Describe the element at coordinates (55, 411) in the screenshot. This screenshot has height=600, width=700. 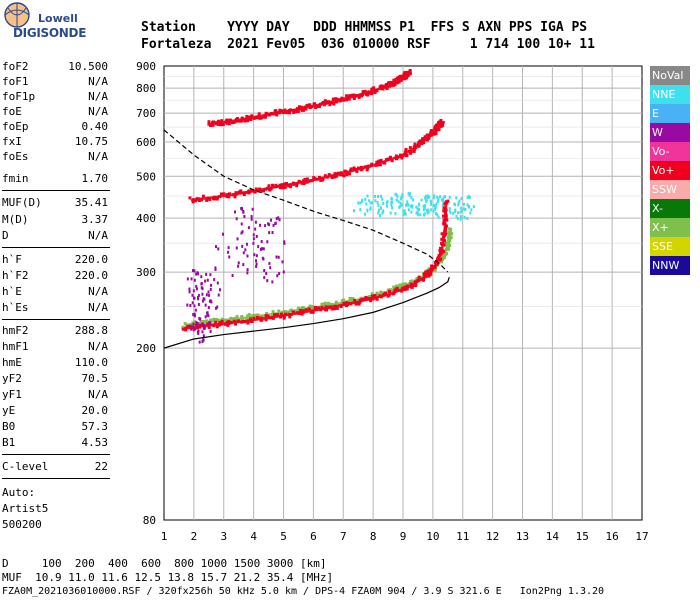
I see `param-row: yE 20.0` at that location.